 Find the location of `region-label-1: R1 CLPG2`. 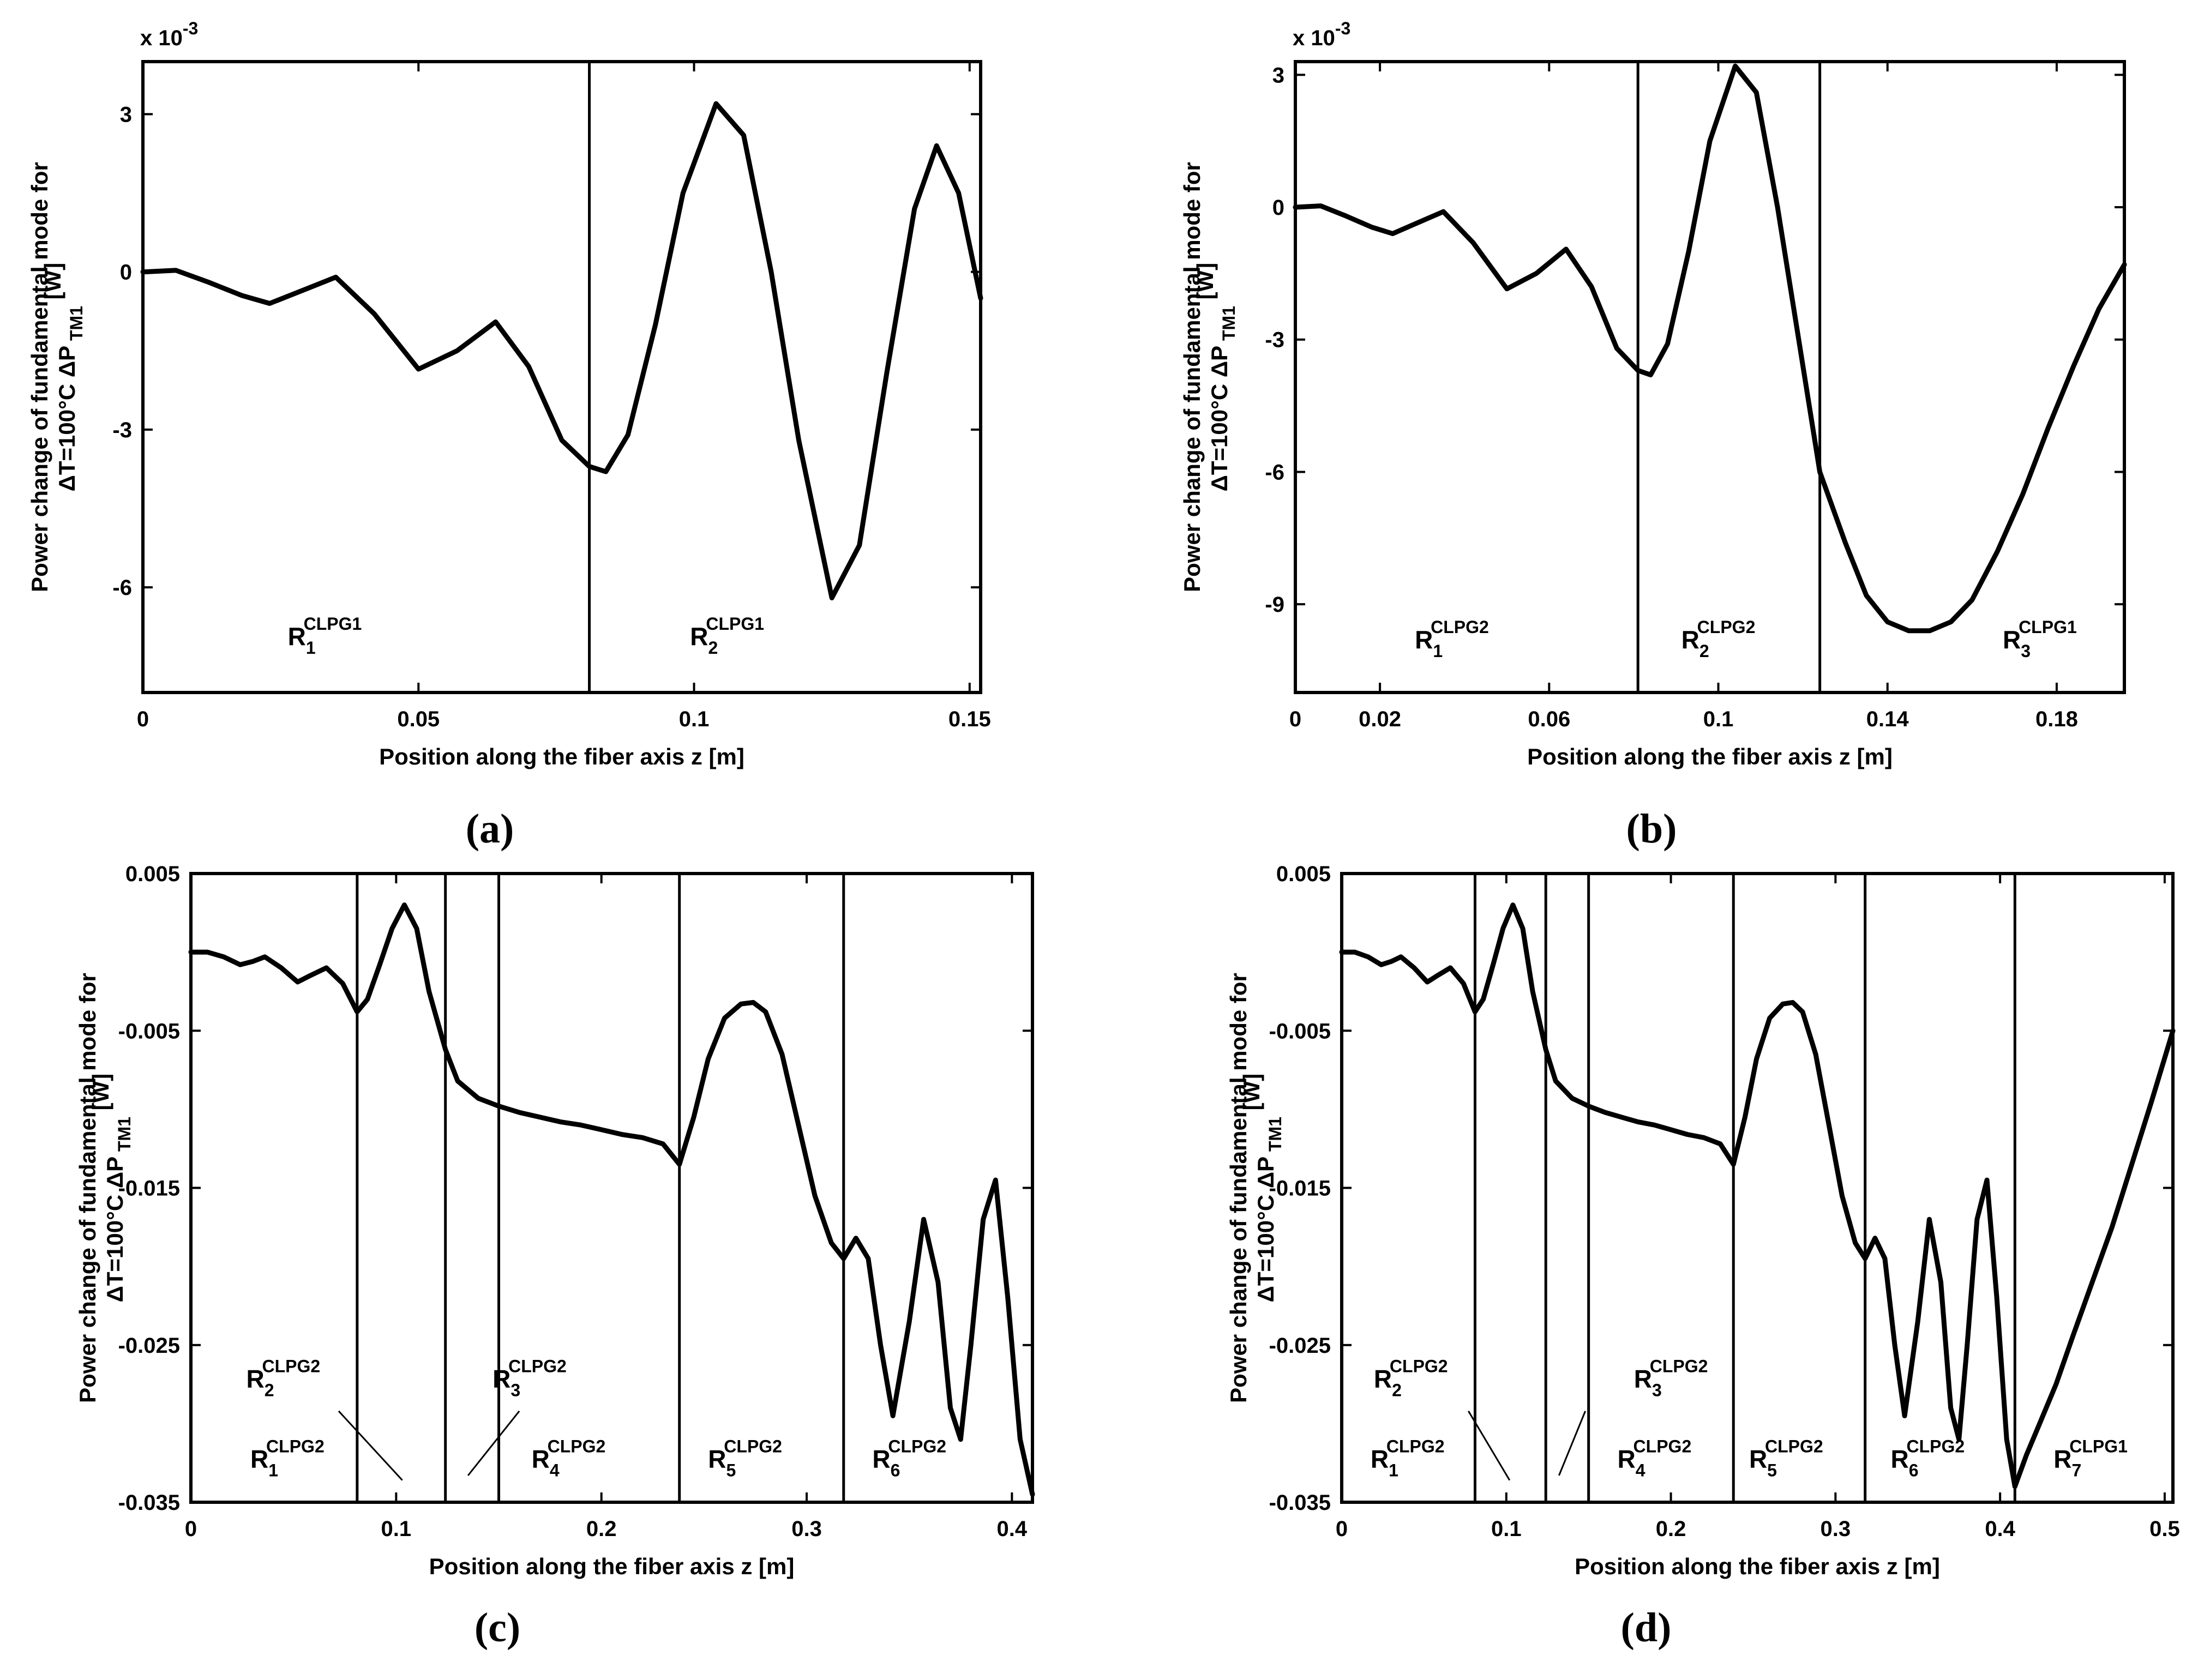

region-label-1: R1 CLPG2 is located at coordinates (1452, 639).